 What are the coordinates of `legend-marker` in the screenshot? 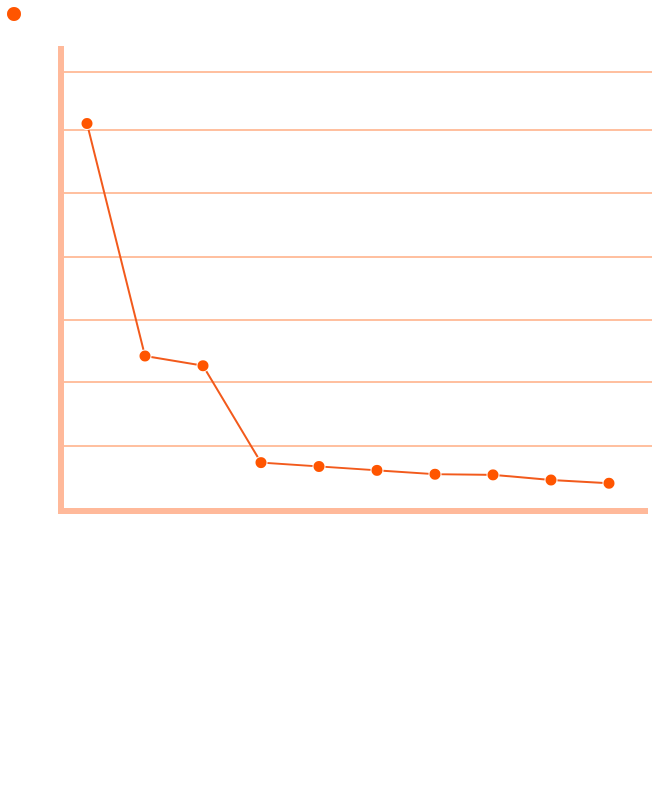 It's located at (14, 14).